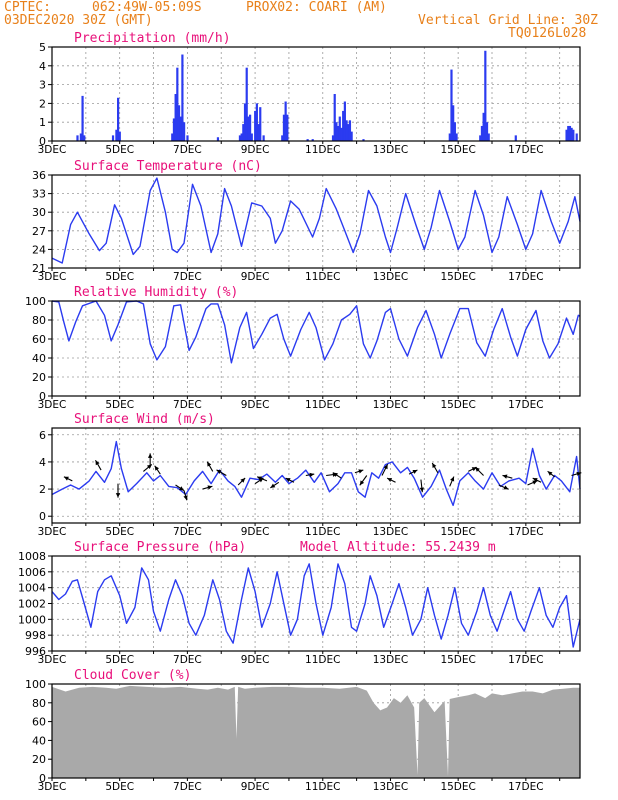 Image resolution: width=618 pixels, height=800 pixels. I want to click on cloud-xtick-label: 17DEC, so click(525, 787).